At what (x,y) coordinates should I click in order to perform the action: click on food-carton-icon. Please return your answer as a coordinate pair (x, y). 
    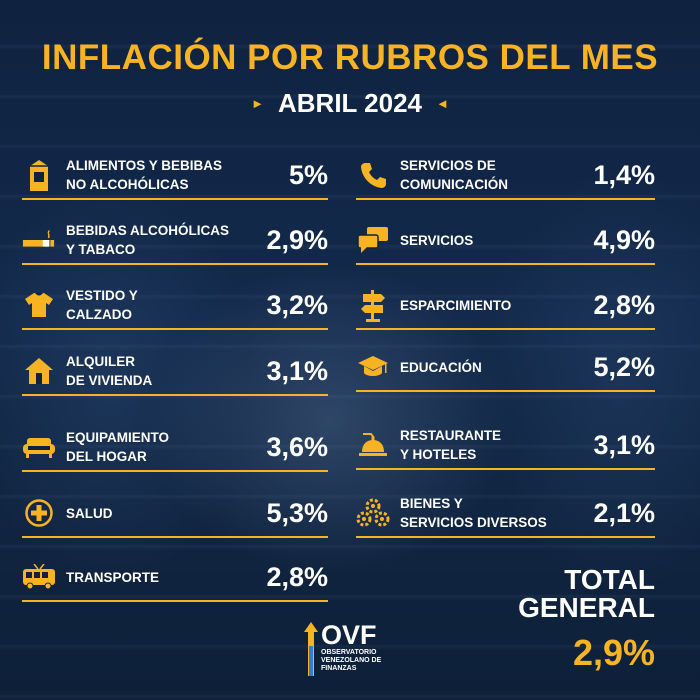
    Looking at the image, I should click on (39, 175).